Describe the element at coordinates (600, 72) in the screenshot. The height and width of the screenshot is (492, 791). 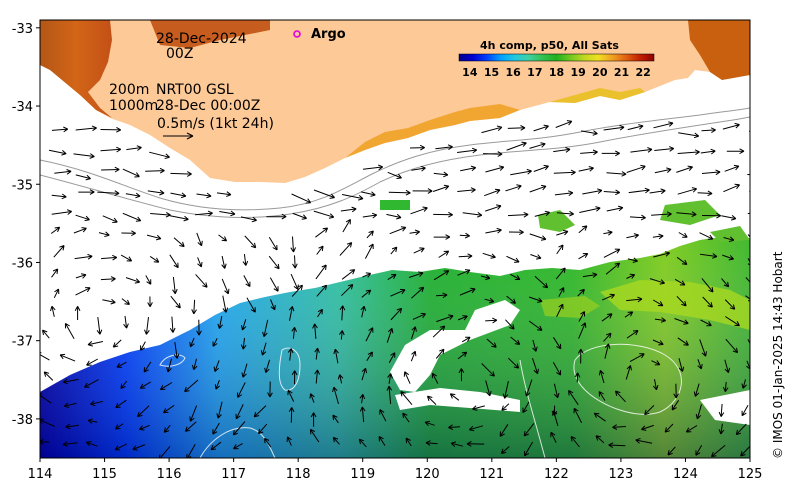
I see `colorbar-label: 20` at that location.